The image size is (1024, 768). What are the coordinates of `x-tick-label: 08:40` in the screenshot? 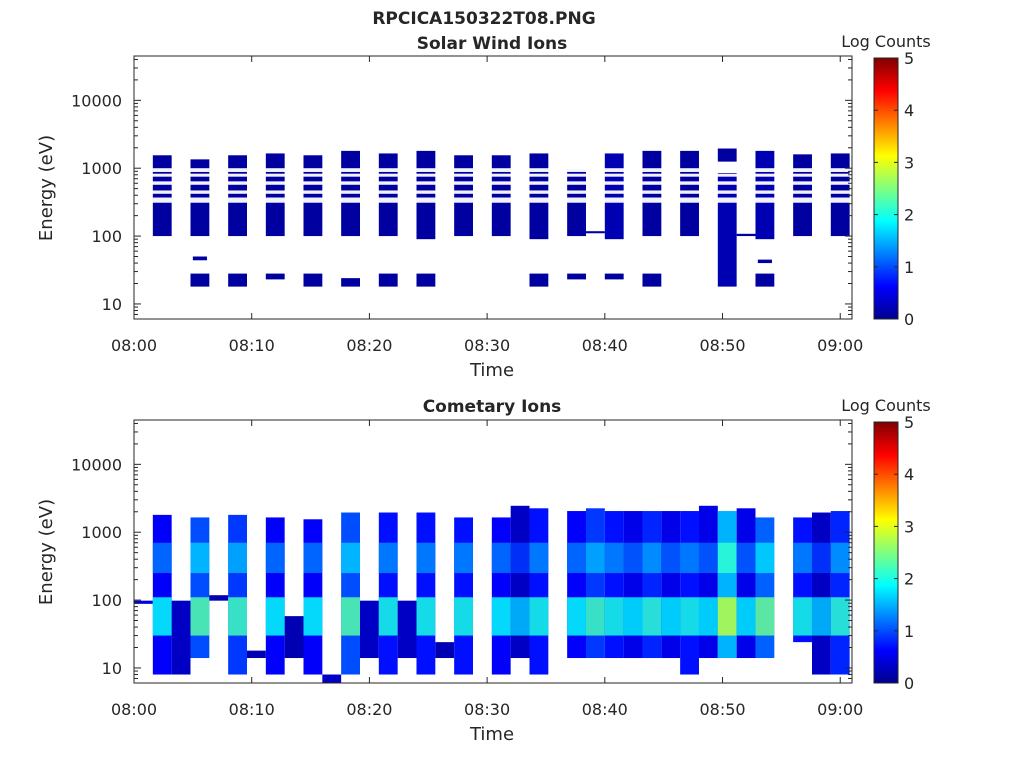 It's located at (605, 709).